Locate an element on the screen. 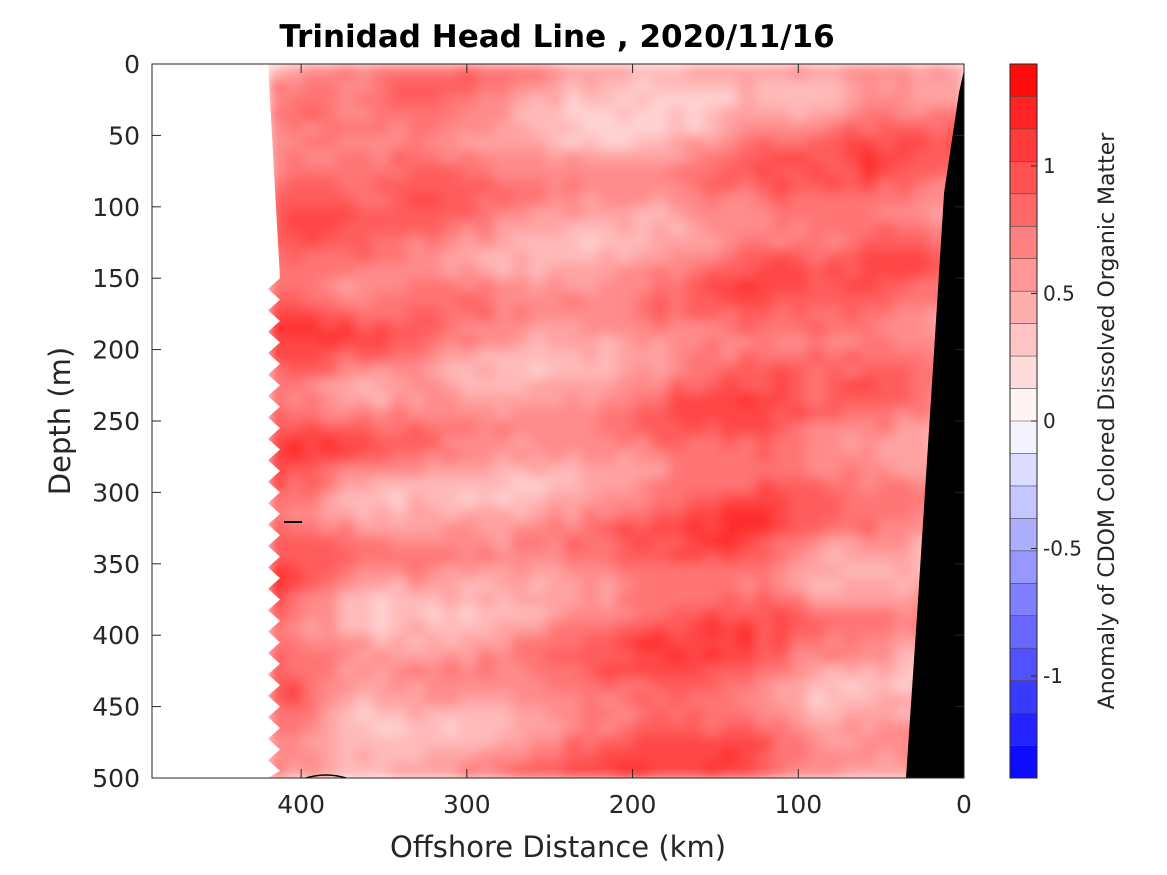 The width and height of the screenshot is (1167, 875). seafloor is located at coordinates (935, 424).